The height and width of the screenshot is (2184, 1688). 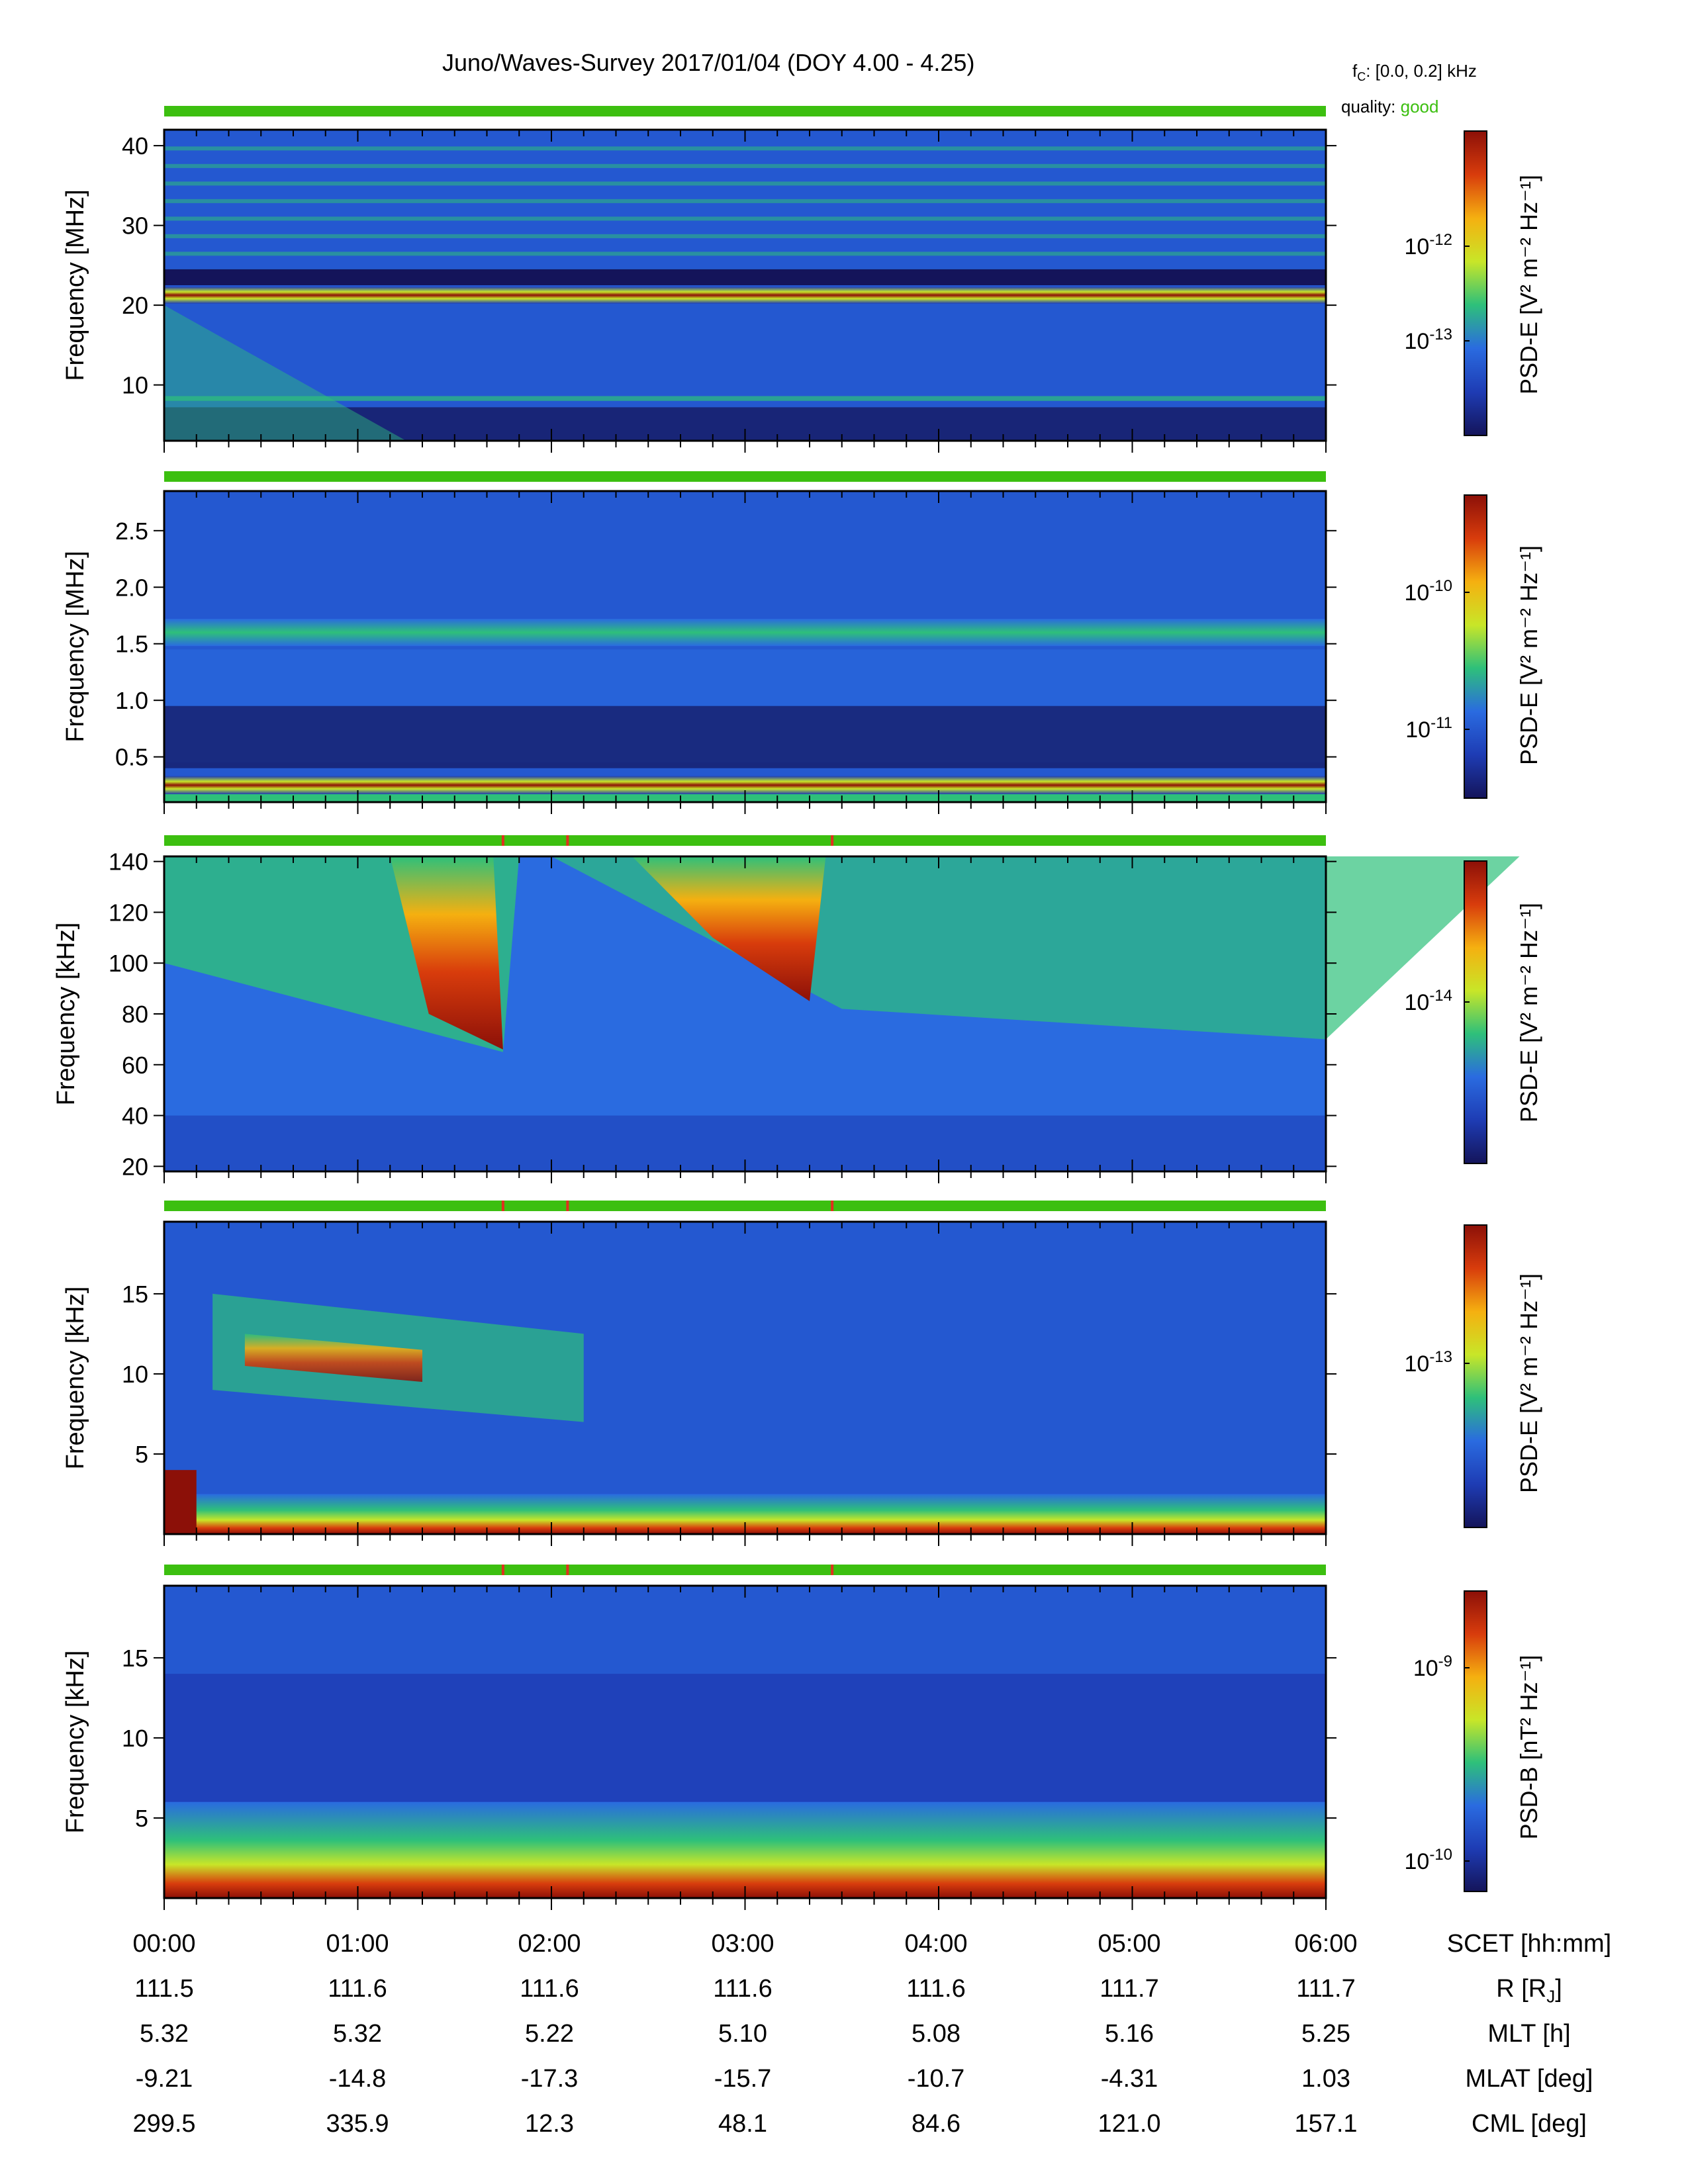 I want to click on y-tick-label: 80, so click(x=135, y=1014).